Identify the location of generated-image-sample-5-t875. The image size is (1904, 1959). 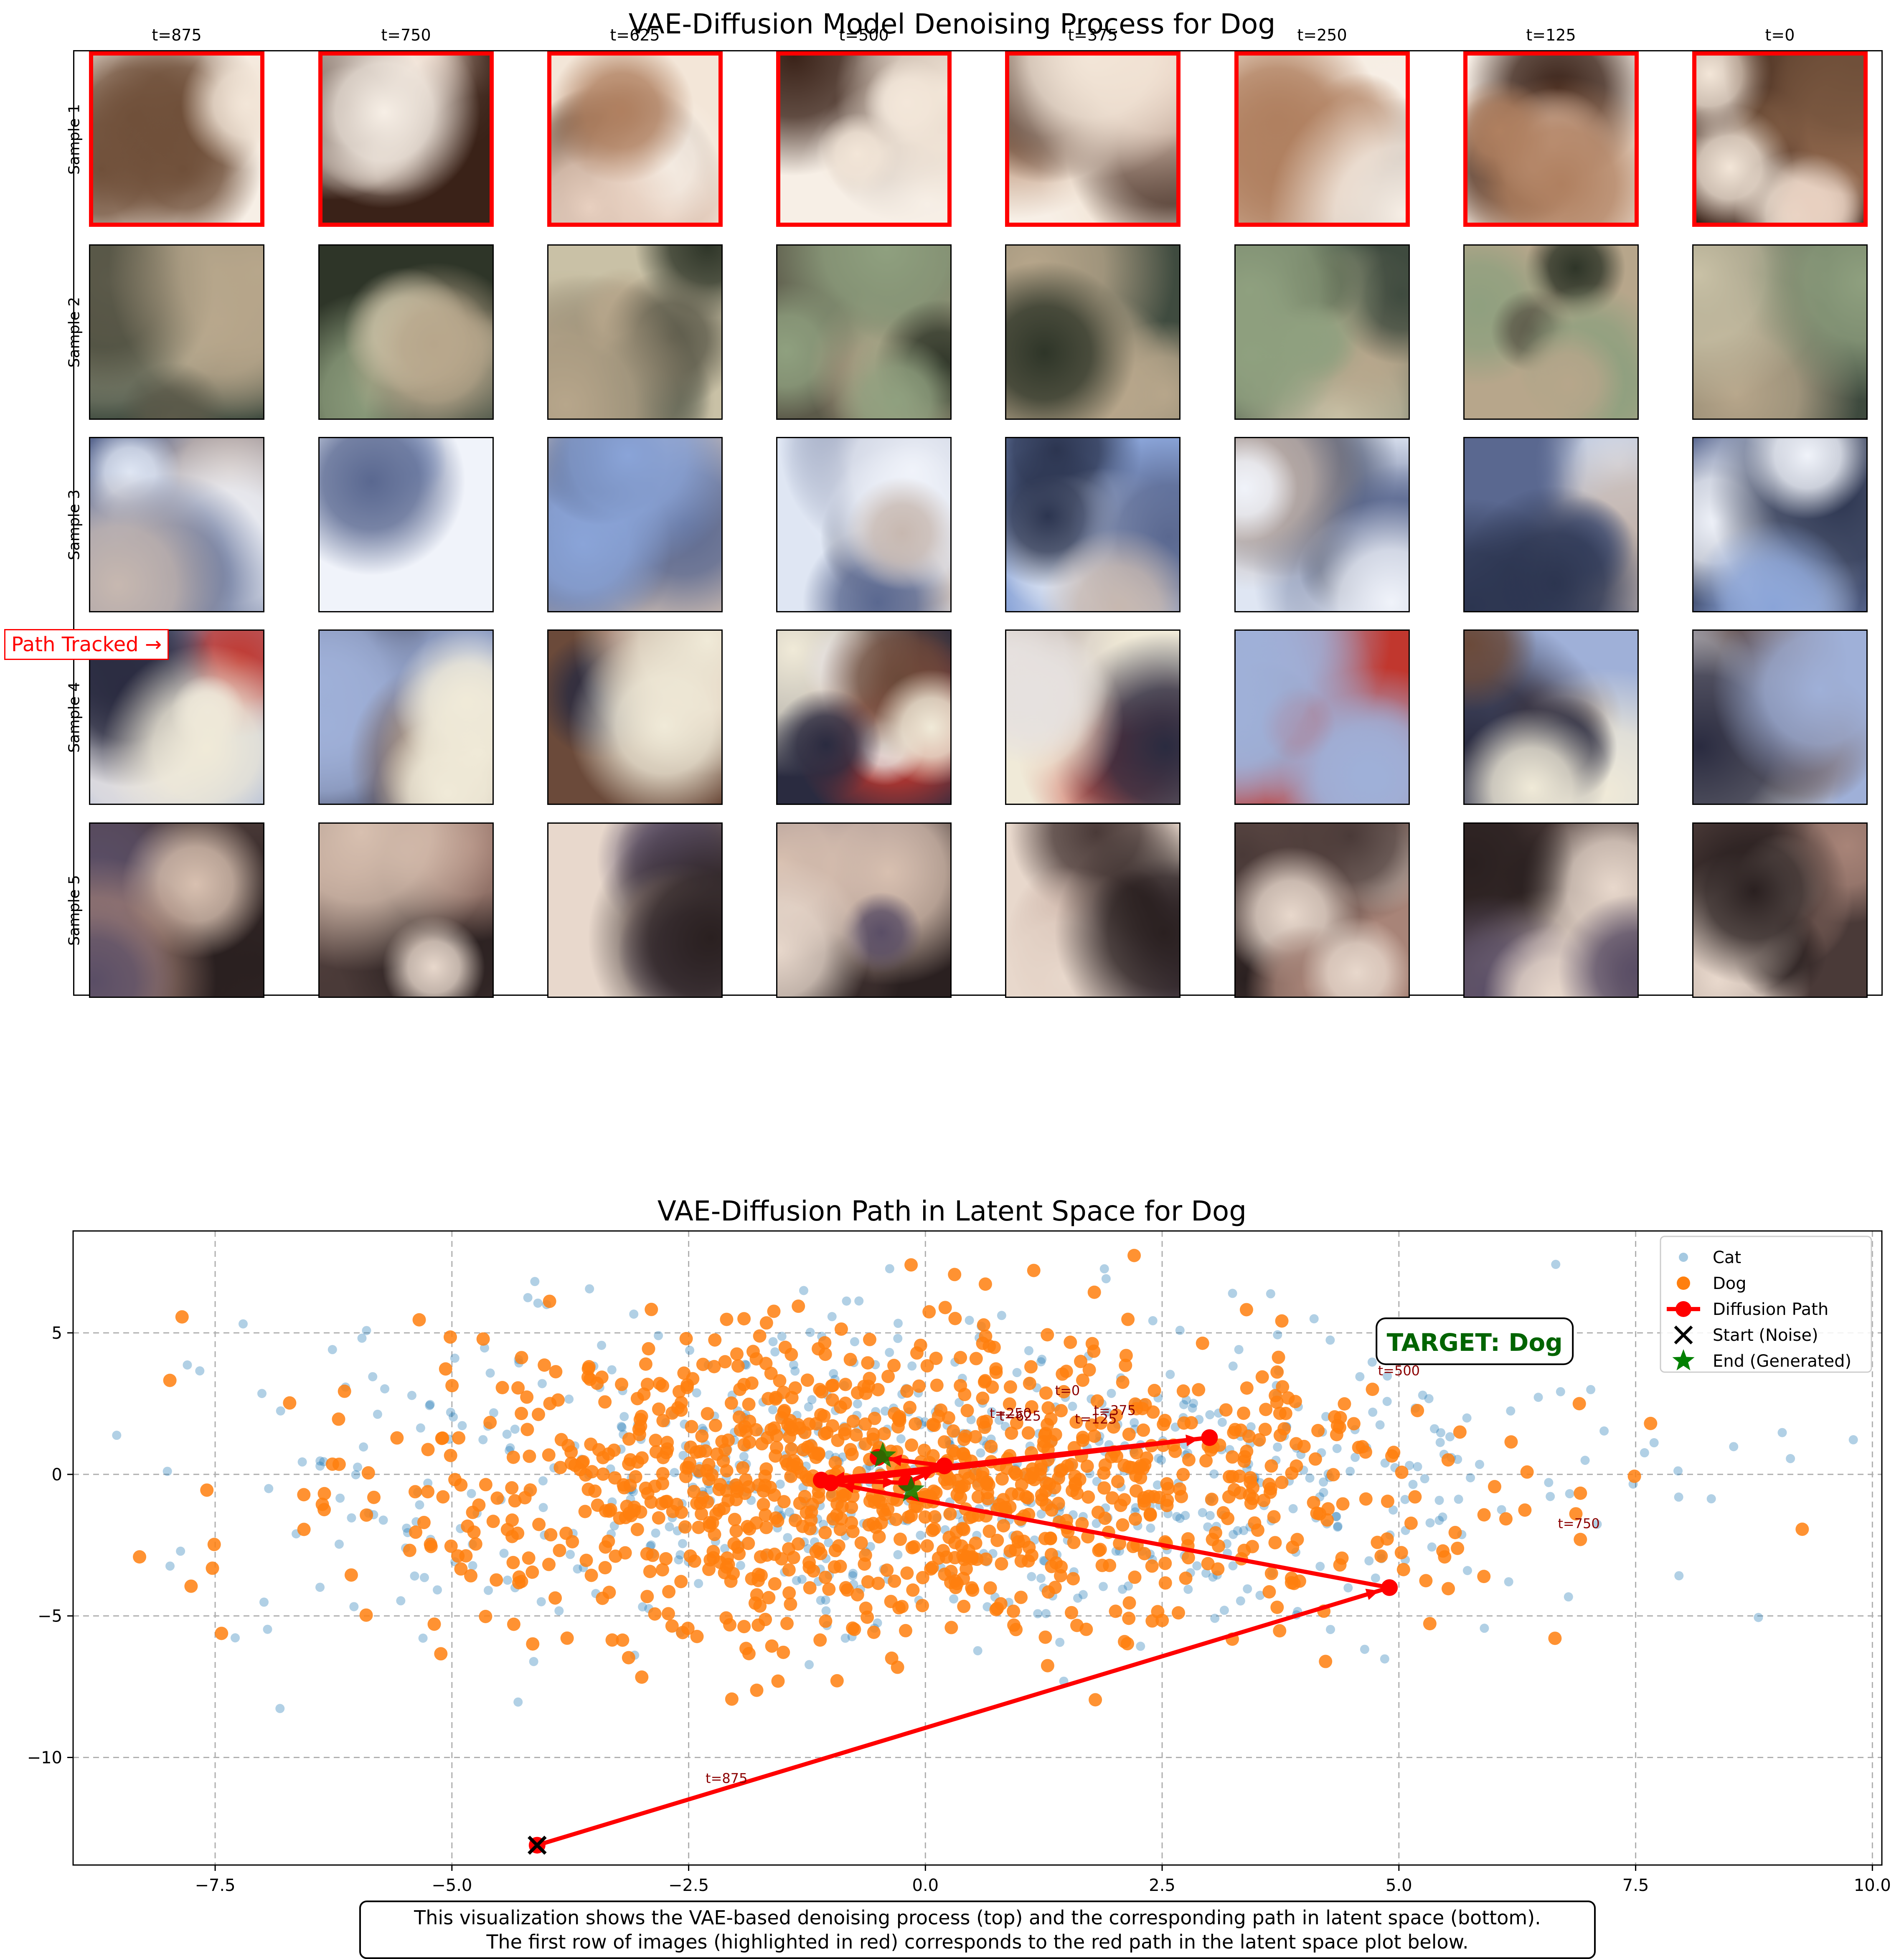
(176, 910).